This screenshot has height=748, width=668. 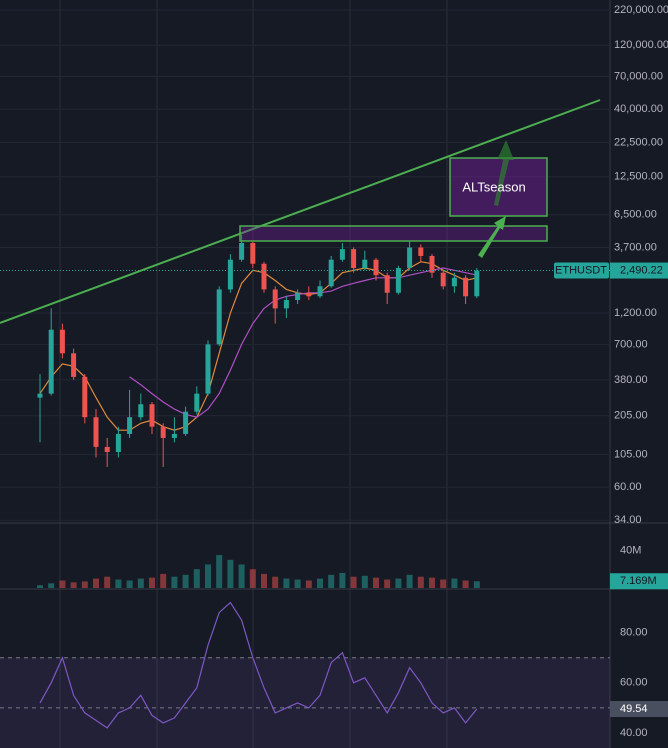 I want to click on value-label: 7.169M, so click(x=638, y=581).